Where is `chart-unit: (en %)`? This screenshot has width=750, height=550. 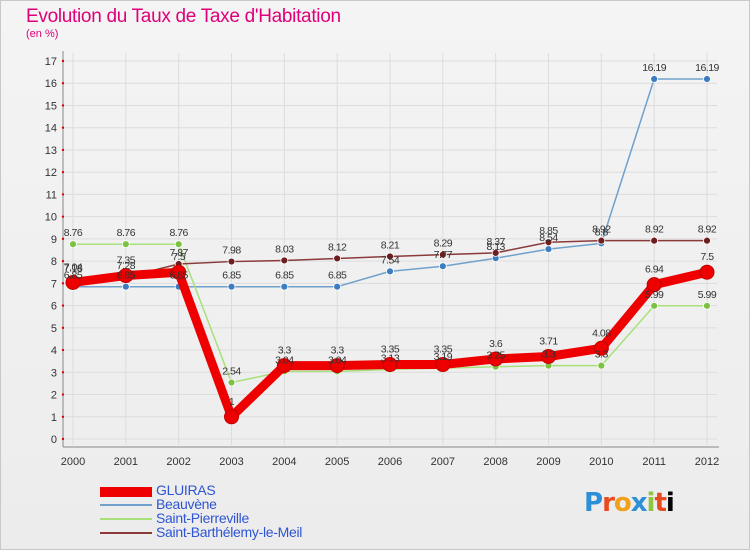 chart-unit: (en %) is located at coordinates (42, 34).